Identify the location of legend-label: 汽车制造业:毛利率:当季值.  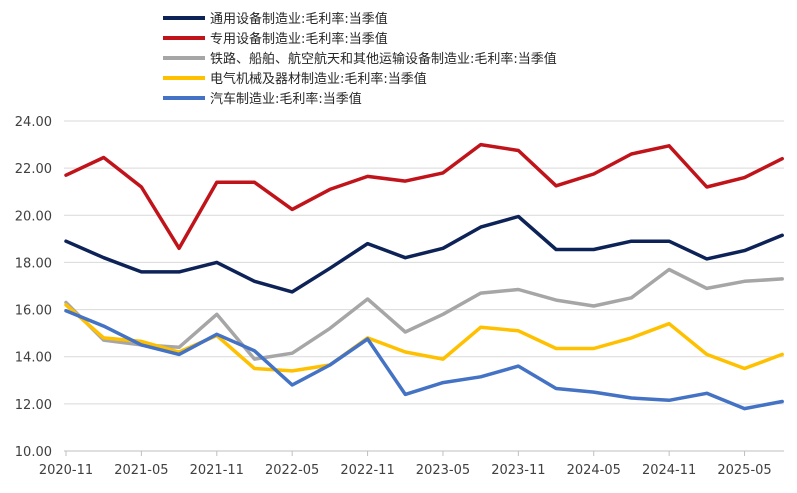
(286, 99).